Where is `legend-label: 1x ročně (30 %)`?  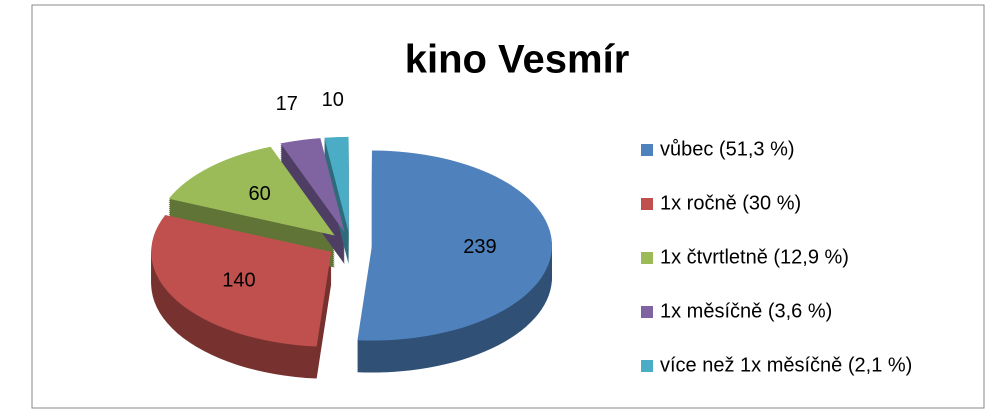 legend-label: 1x ročně (30 %) is located at coordinates (730, 203).